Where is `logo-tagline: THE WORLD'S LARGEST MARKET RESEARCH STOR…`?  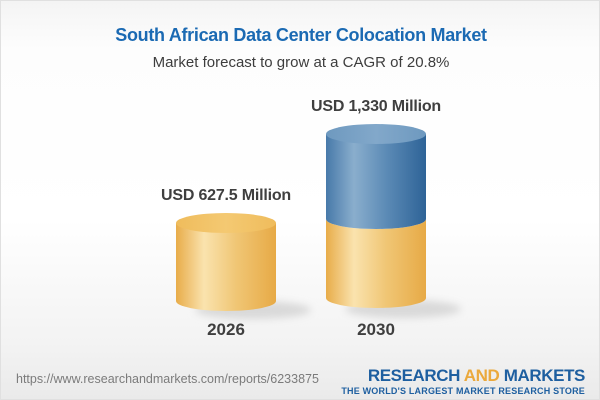
logo-tagline: THE WORLD'S LARGEST MARKET RESEARCH STOR… is located at coordinates (463, 391).